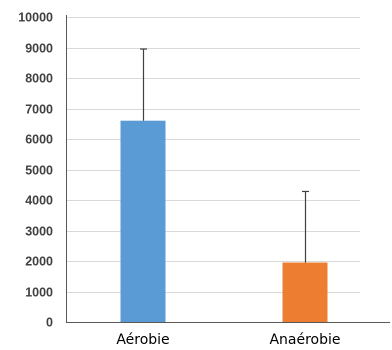  I want to click on x-category-label-anaérobie: Anaérobie, so click(304, 340).